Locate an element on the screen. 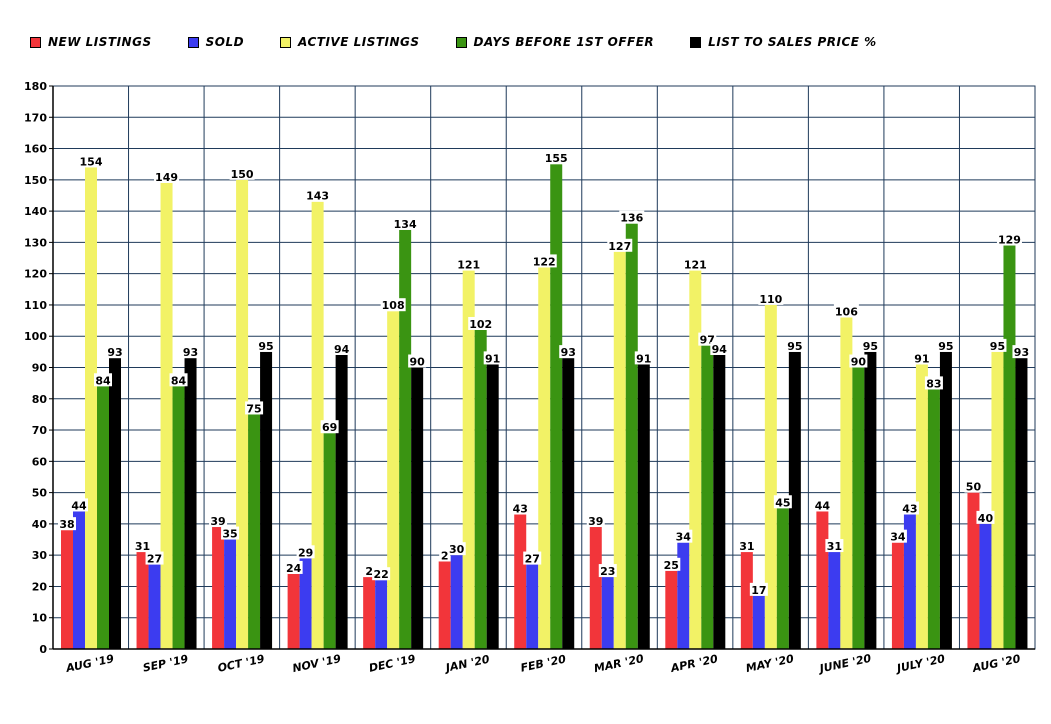 The image size is (1051, 724). data-label: 108 is located at coordinates (393, 305).